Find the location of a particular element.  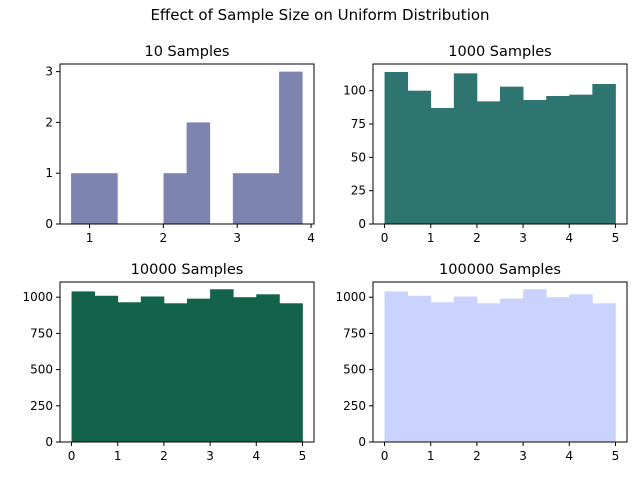

subplot-title: 100000 Samples is located at coordinates (500, 270).